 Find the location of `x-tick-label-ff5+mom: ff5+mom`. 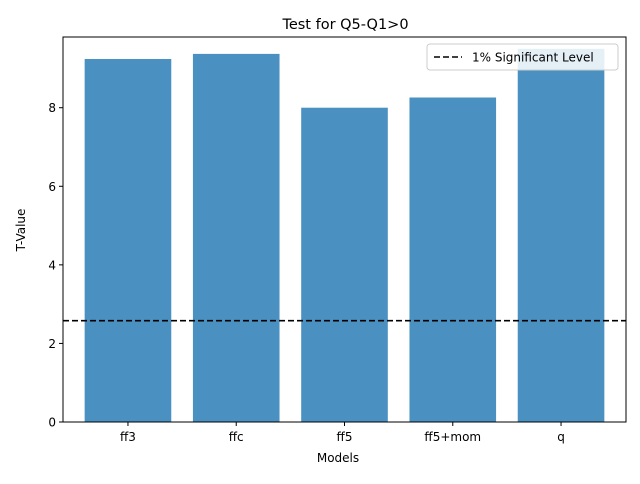

x-tick-label-ff5+mom: ff5+mom is located at coordinates (452, 437).